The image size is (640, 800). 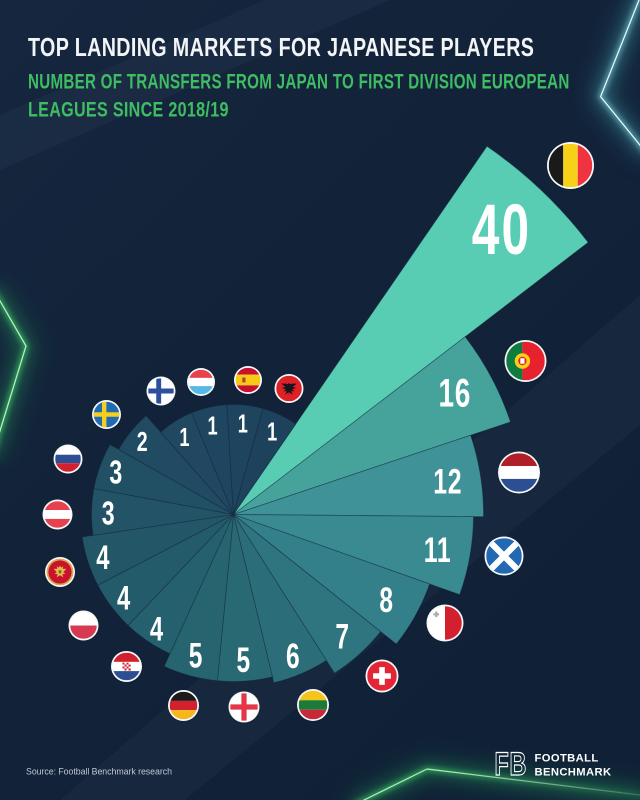 What do you see at coordinates (386, 601) in the screenshot?
I see `svg-text: 8` at bounding box center [386, 601].